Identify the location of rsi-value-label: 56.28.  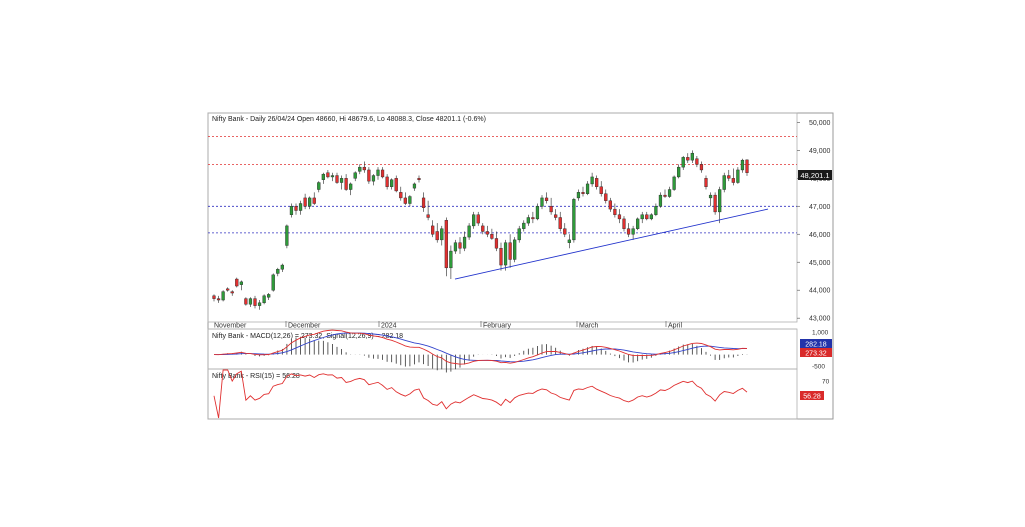
(812, 397).